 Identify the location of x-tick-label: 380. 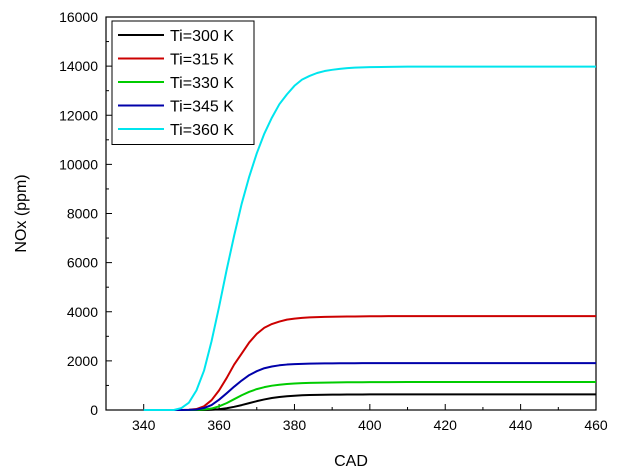
(295, 425).